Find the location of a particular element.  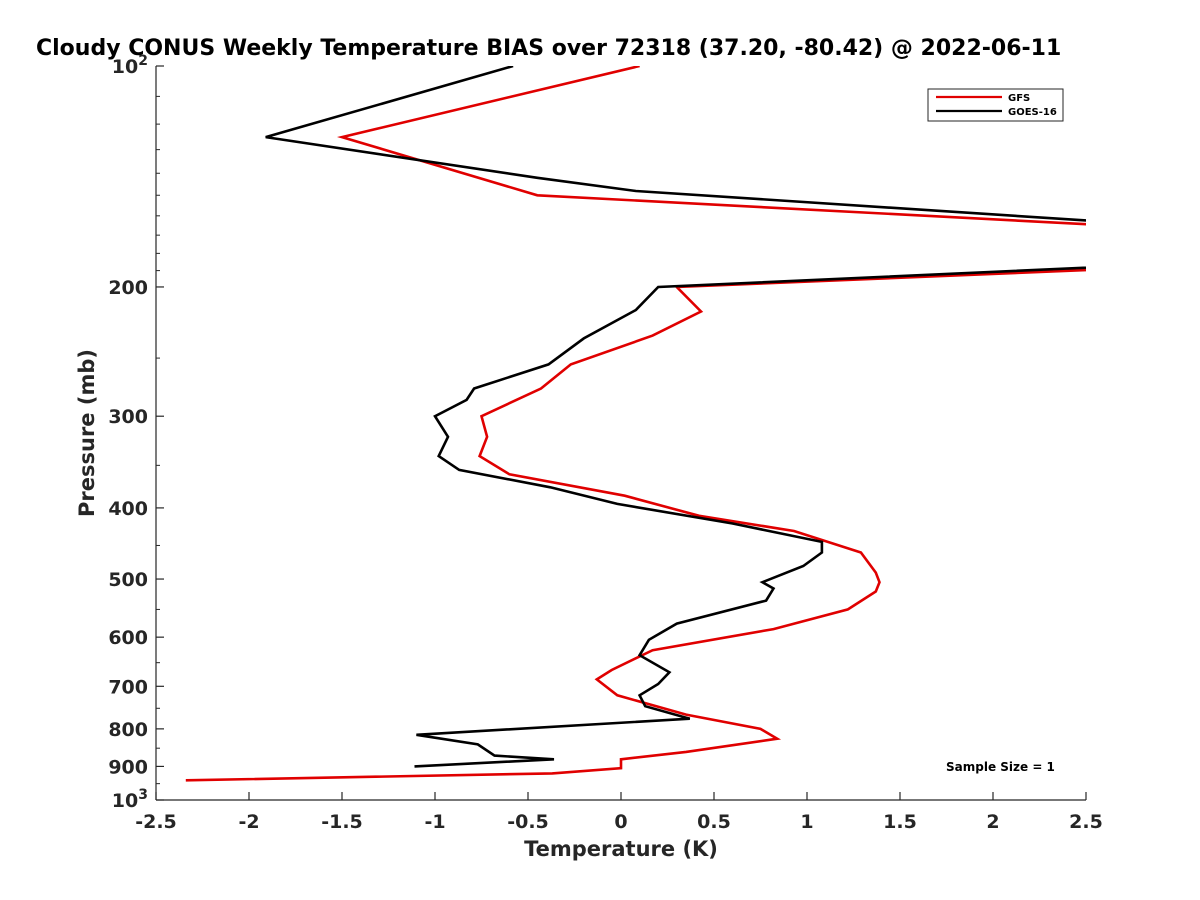

y-tick-label: 400 is located at coordinates (128, 509).